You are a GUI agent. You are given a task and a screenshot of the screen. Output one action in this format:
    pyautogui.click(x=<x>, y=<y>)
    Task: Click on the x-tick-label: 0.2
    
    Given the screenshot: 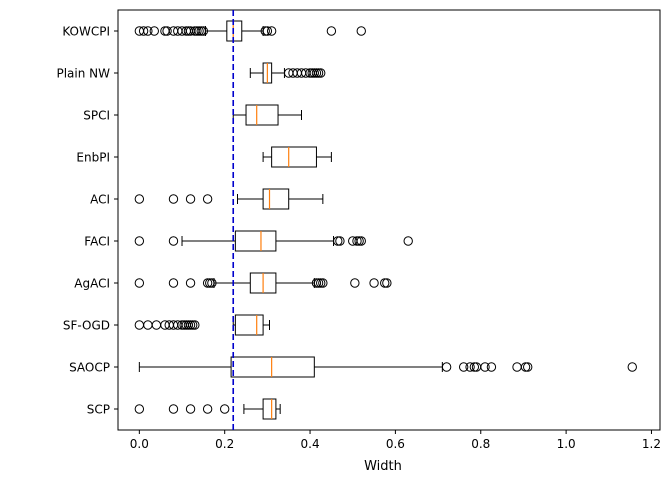 What is the action you would take?
    pyautogui.click(x=224, y=444)
    